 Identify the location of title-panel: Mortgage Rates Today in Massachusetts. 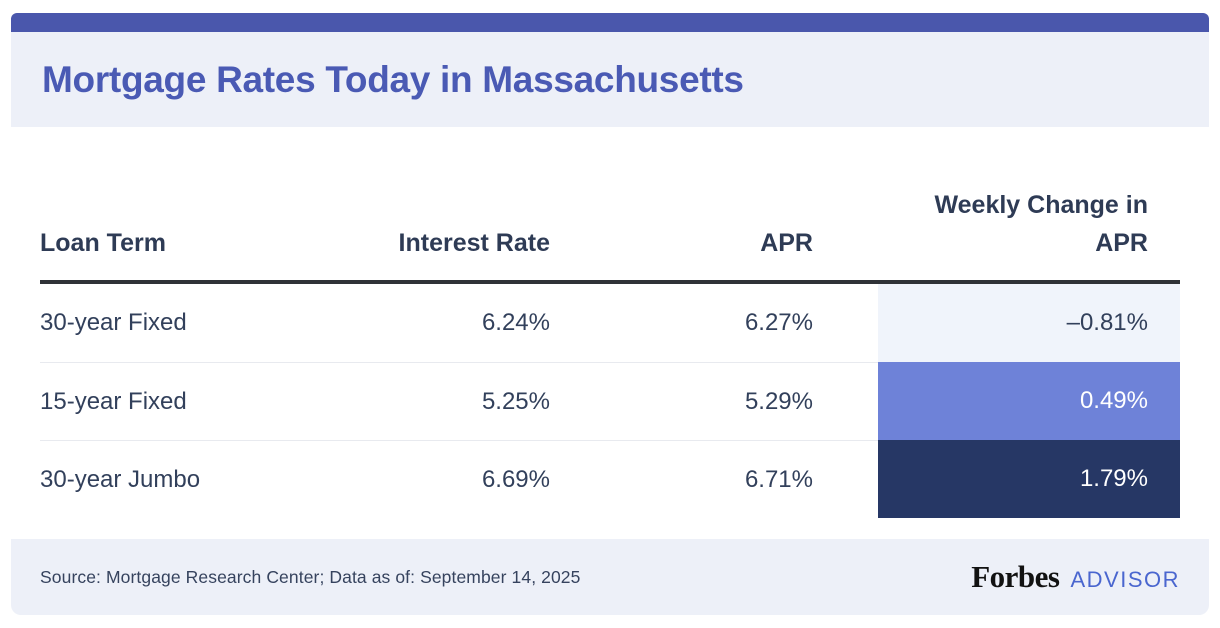
(610, 79).